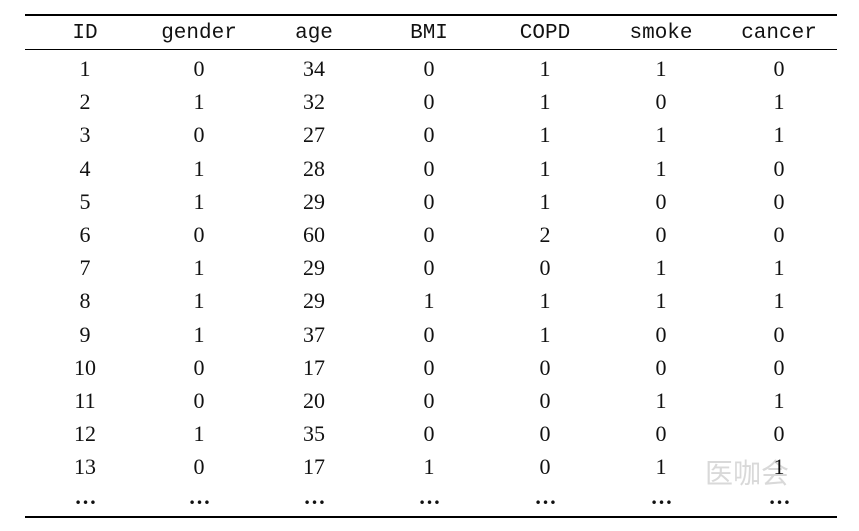 The width and height of the screenshot is (859, 531). What do you see at coordinates (779, 33) in the screenshot?
I see `column-header: cancer` at bounding box center [779, 33].